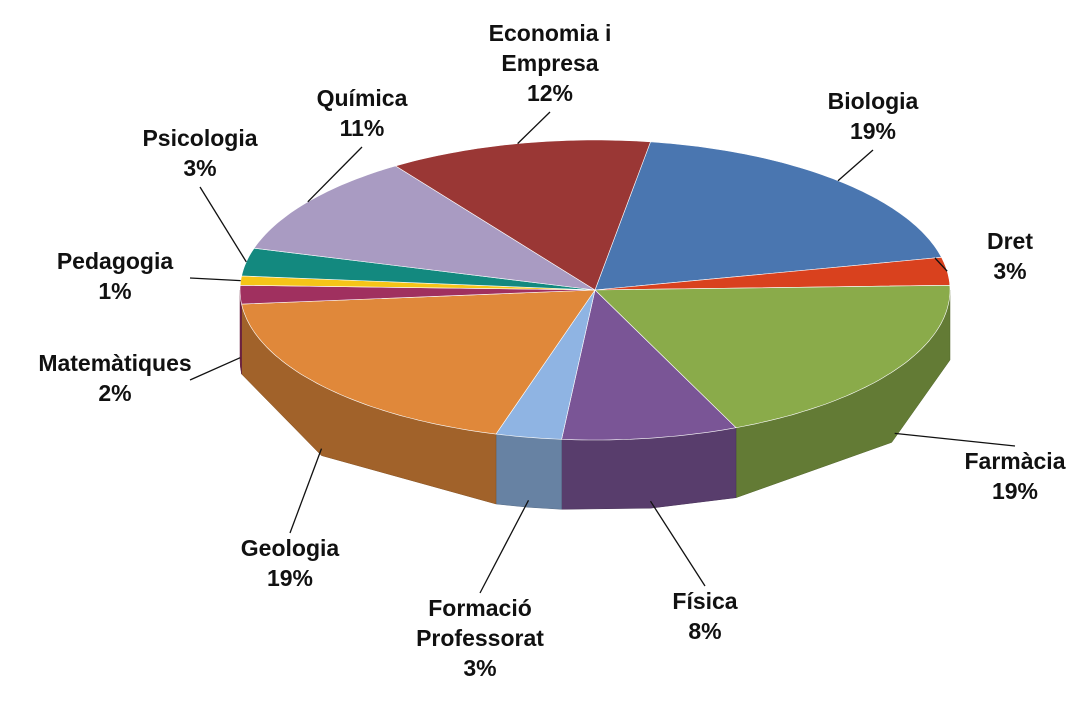 This screenshot has width=1078, height=706. I want to click on data-label: Matemàtiques, so click(114, 363).